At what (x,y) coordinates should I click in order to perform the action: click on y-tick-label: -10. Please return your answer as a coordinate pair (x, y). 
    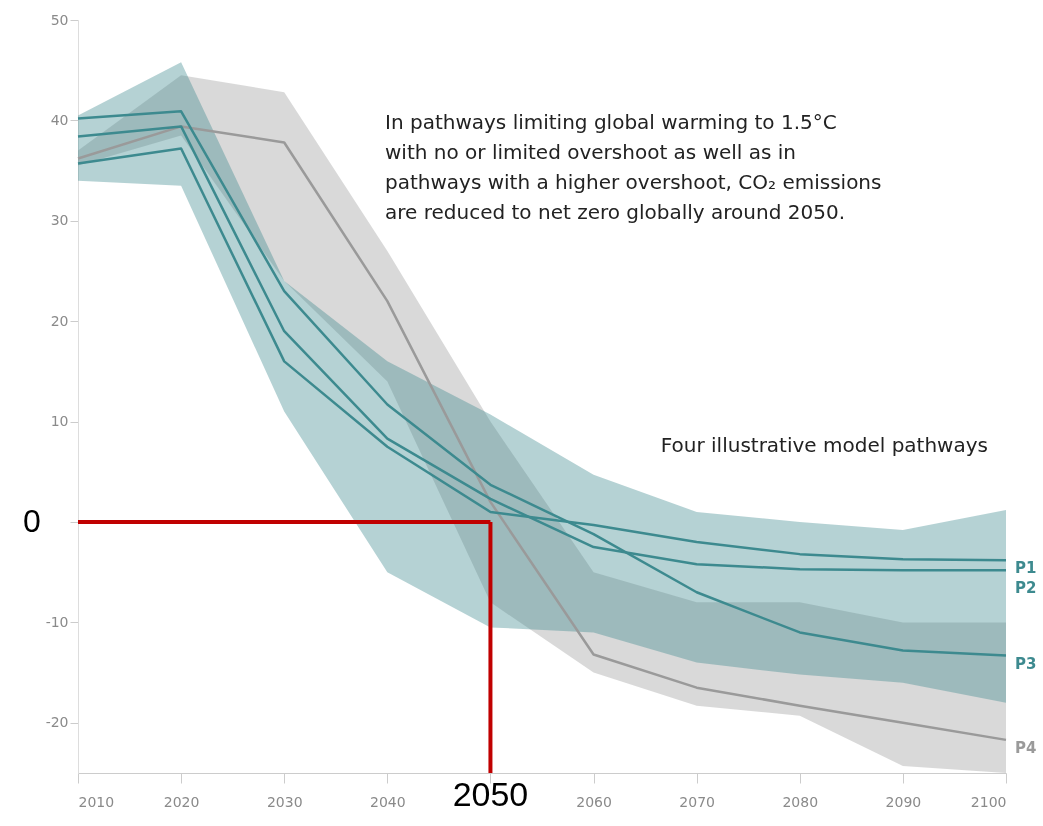
    Looking at the image, I should click on (57, 621).